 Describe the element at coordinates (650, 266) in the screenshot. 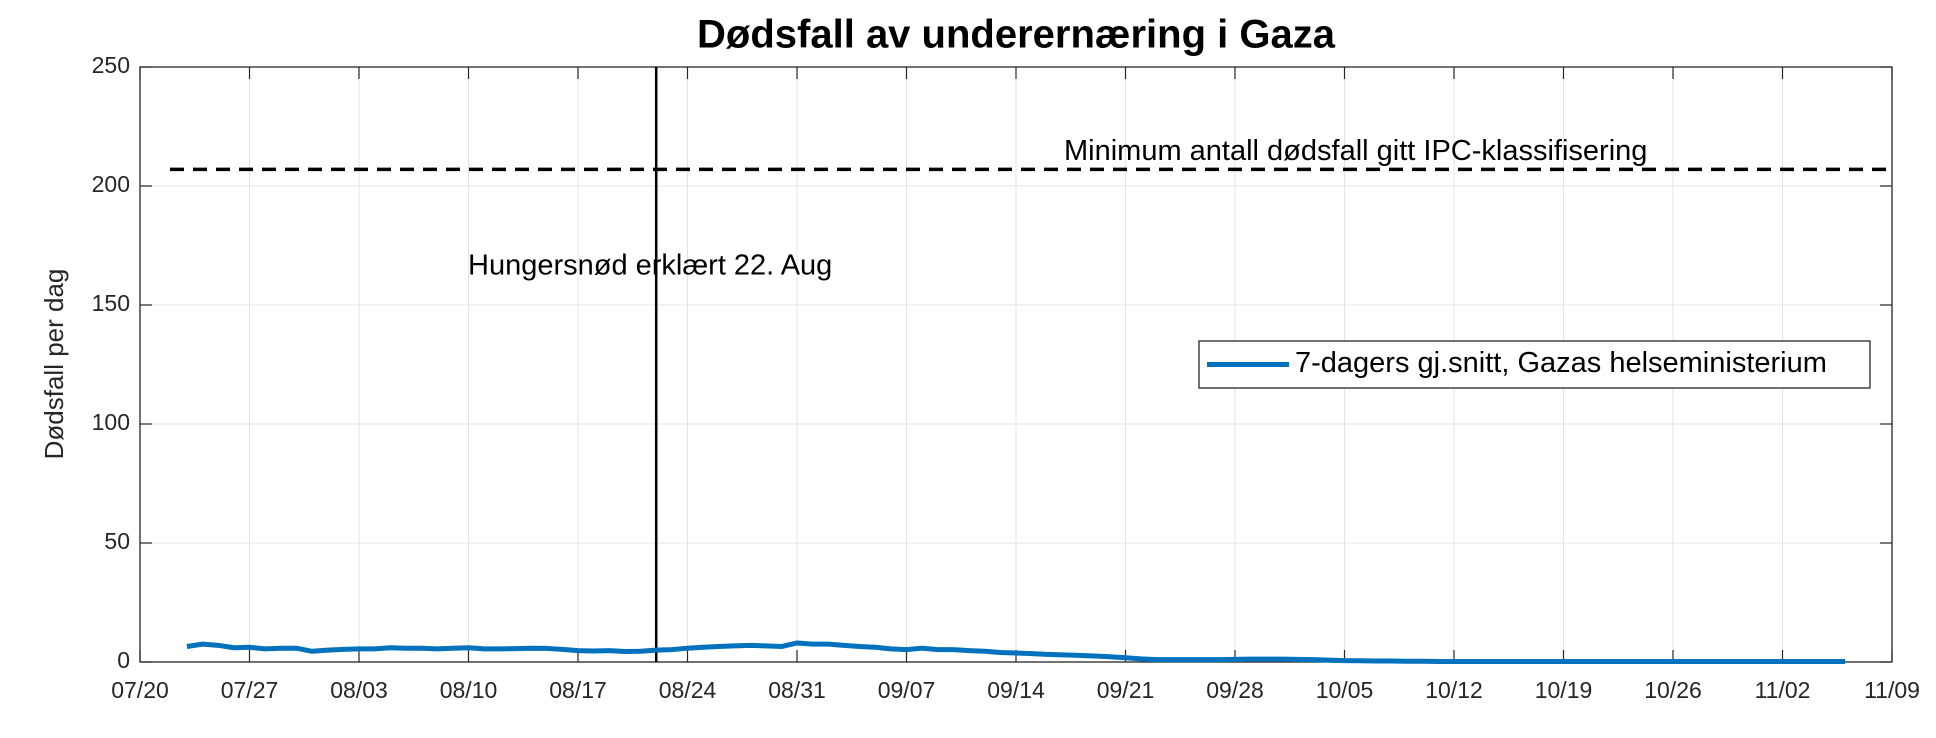

I see `event-label: Hungersnød erklært 22. Aug` at that location.